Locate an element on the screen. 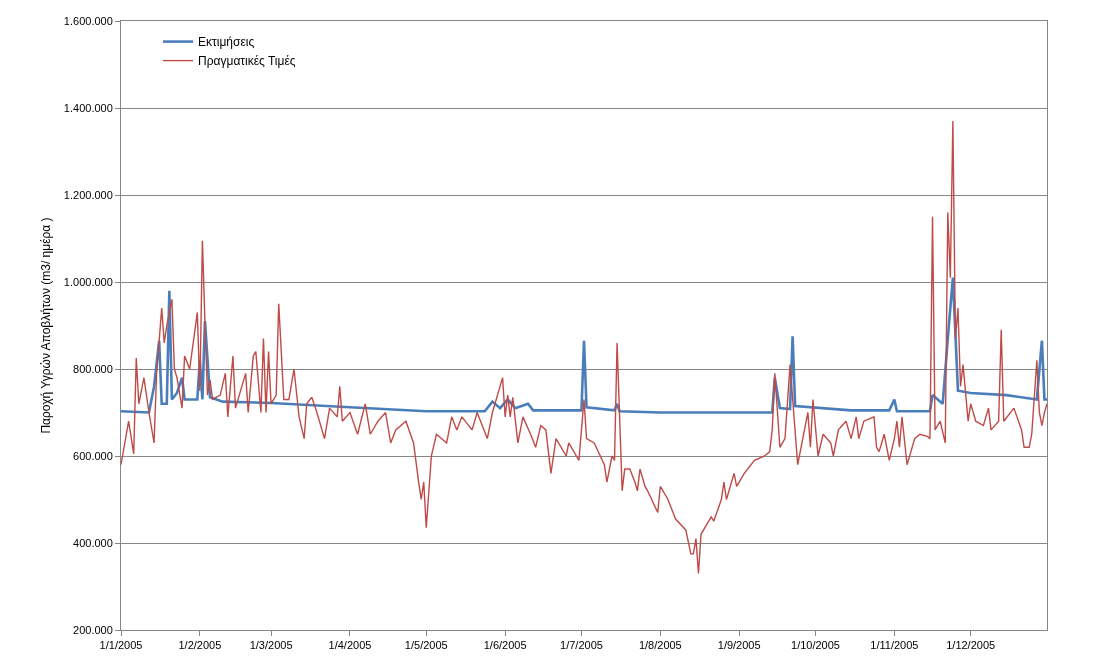  y-tick-label: 1.000.000 is located at coordinates (88, 281).